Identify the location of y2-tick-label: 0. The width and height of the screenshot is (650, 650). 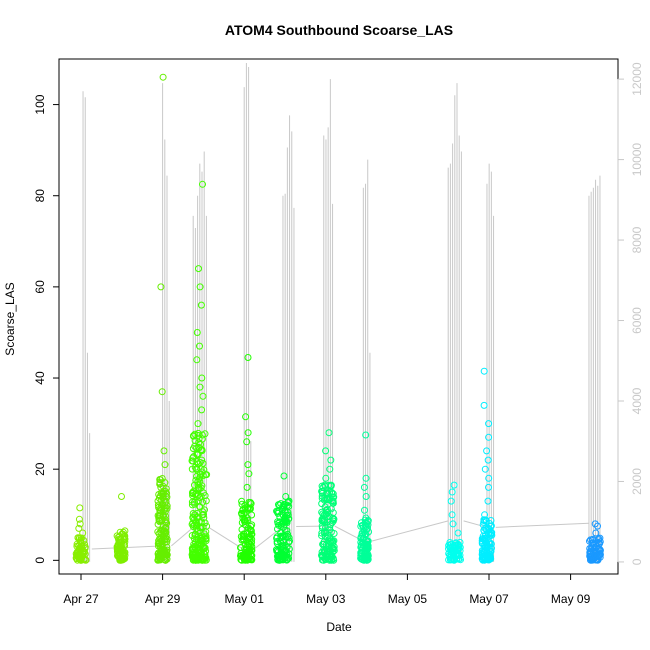
(637, 561).